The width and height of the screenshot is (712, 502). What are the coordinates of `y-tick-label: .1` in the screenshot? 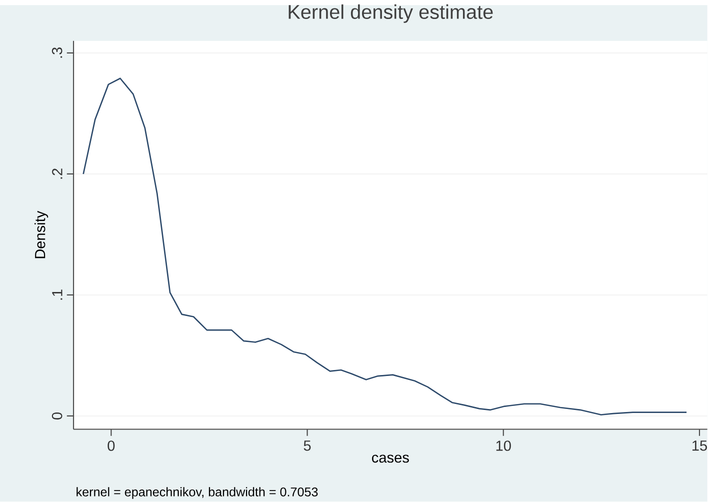 It's located at (57, 295).